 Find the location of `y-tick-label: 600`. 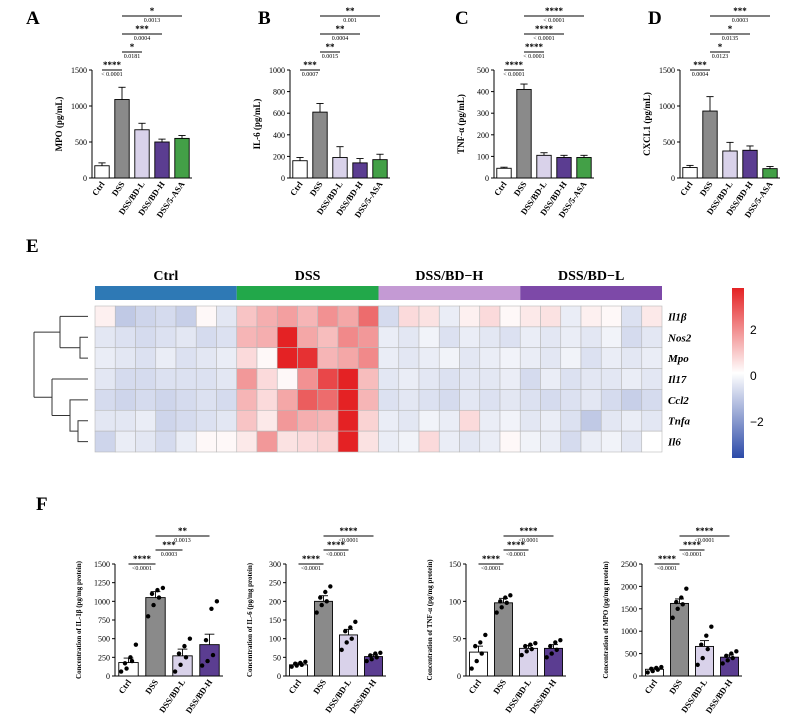

y-tick-label: 600 is located at coordinates (279, 113).